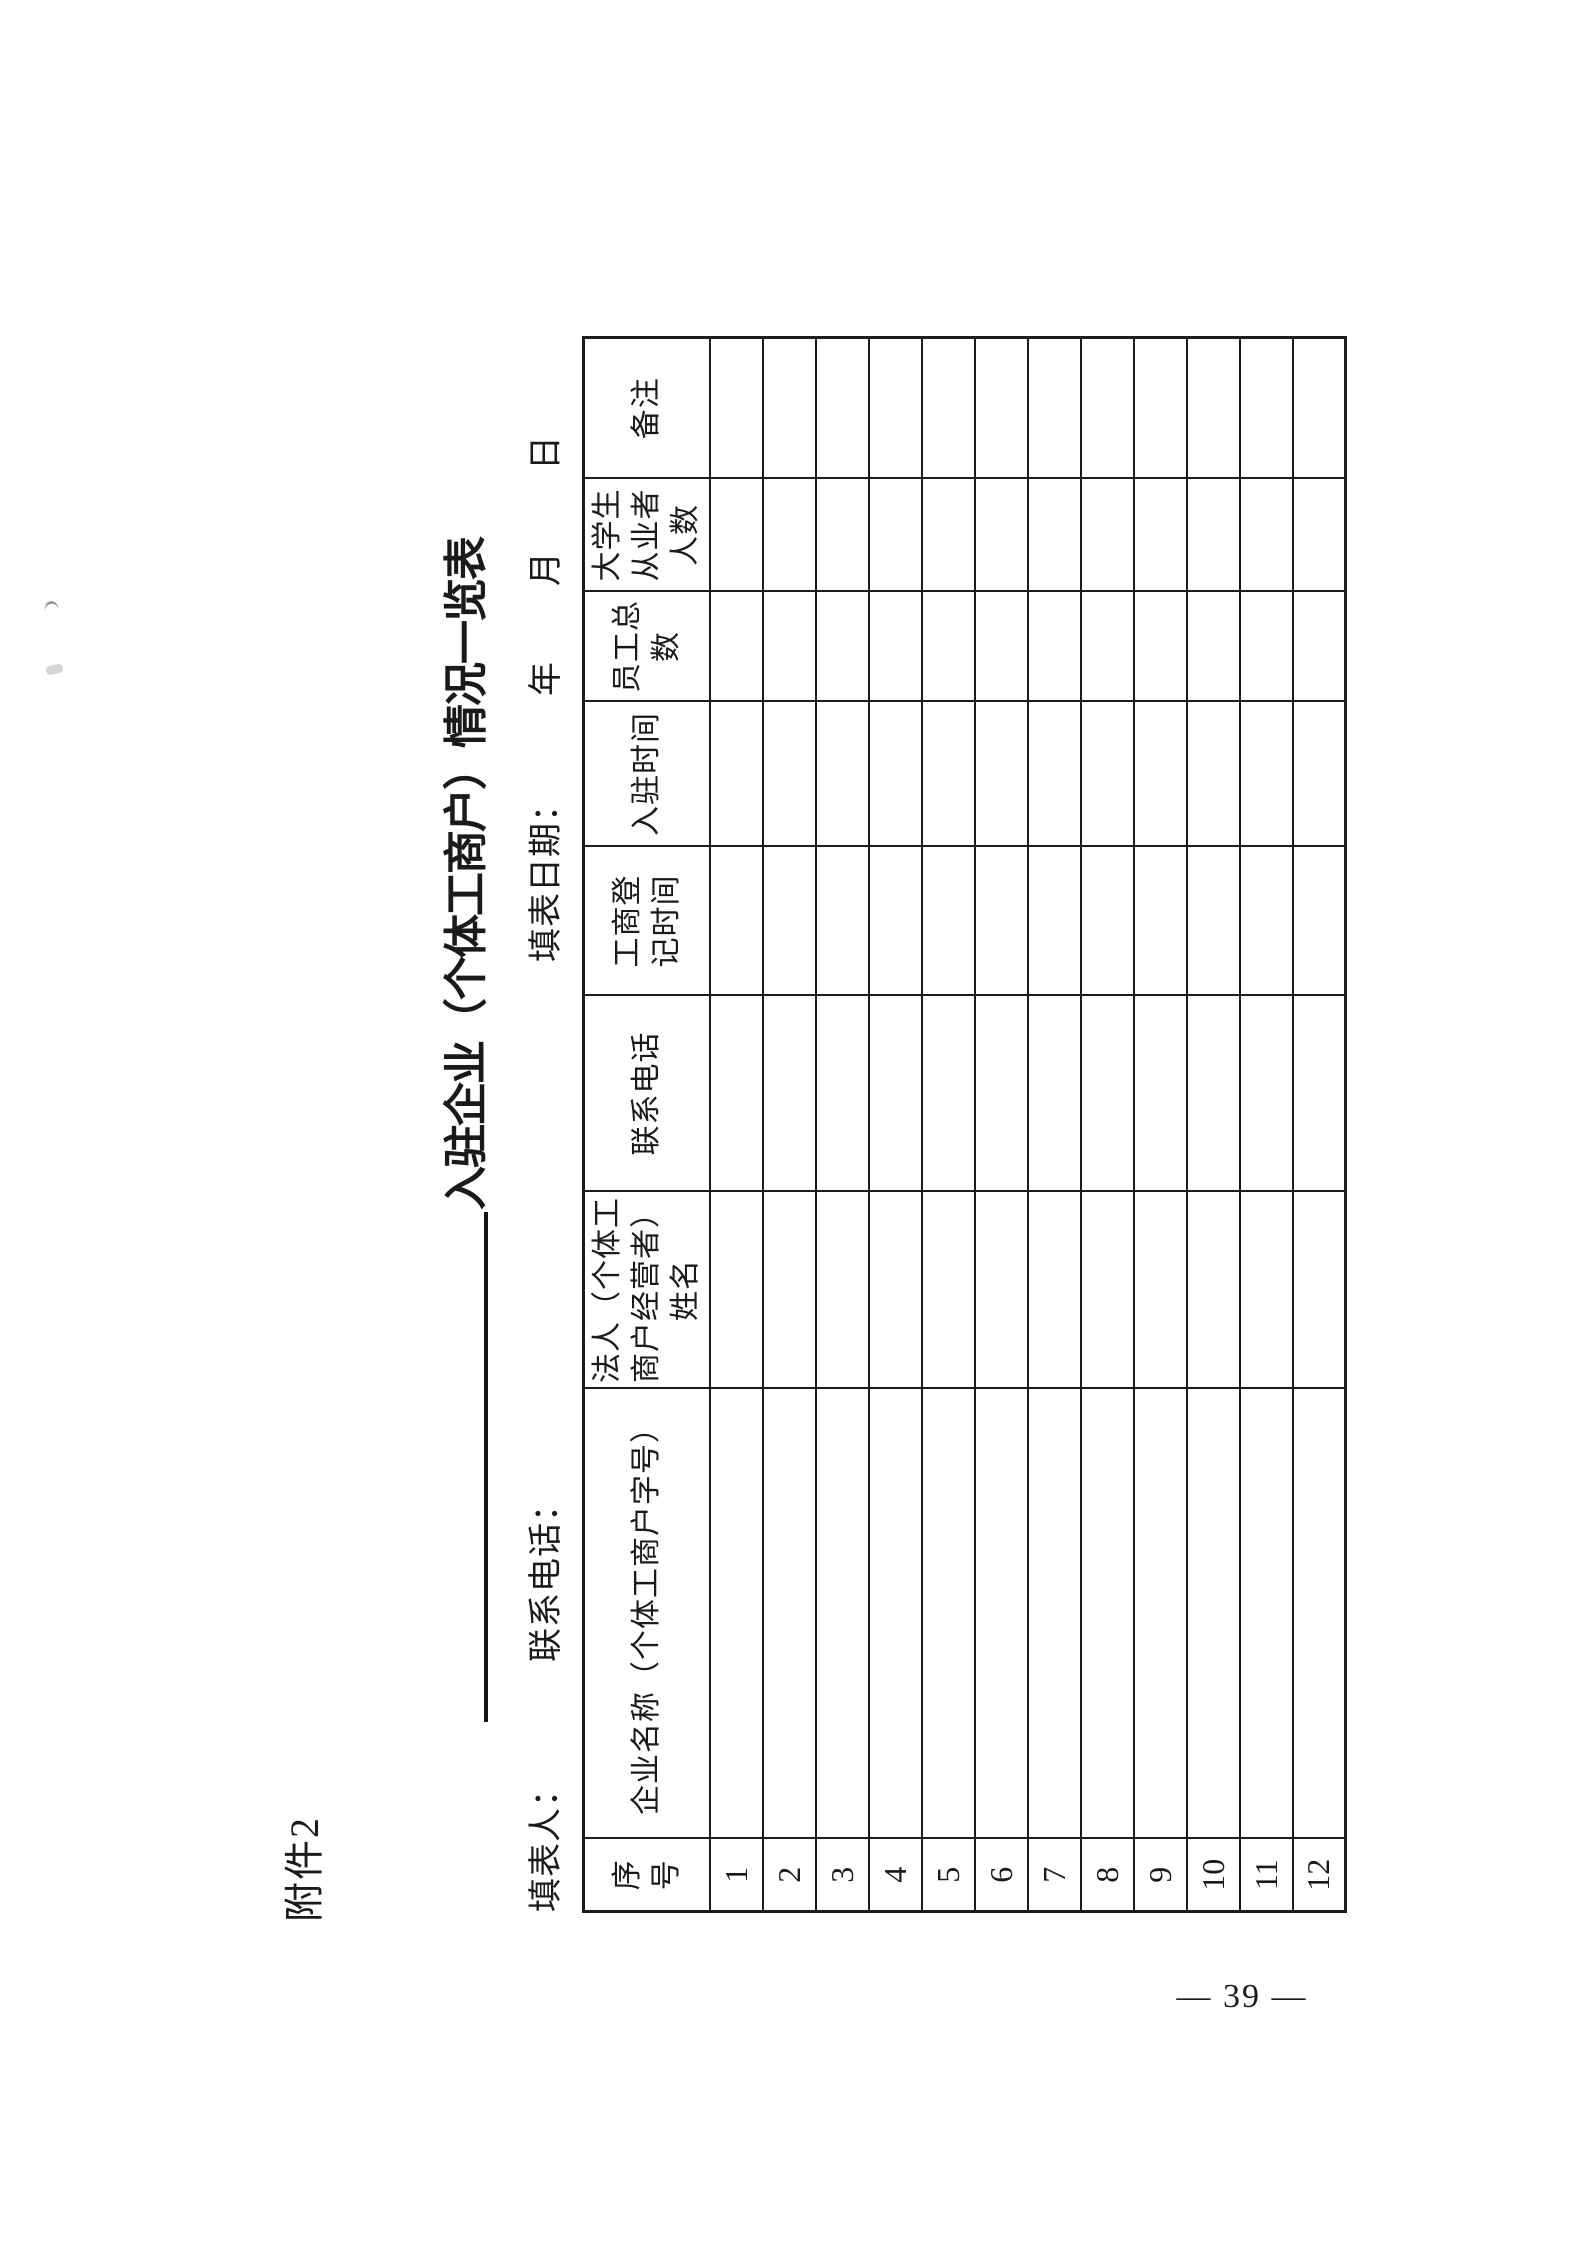  Describe the element at coordinates (1160, 1875) in the screenshot. I see `row-number-cell: 9` at that location.